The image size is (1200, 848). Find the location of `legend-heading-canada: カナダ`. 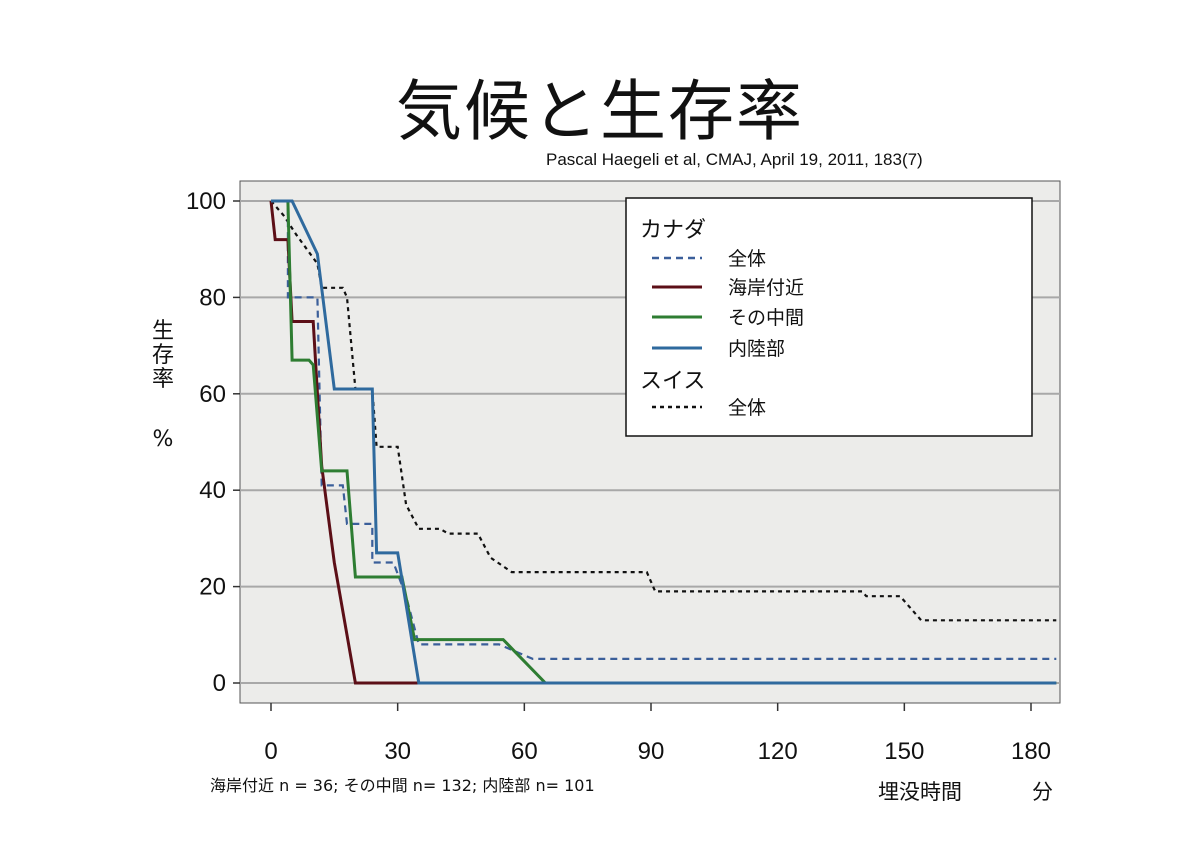

legend-heading-canada: カナダ is located at coordinates (673, 230).